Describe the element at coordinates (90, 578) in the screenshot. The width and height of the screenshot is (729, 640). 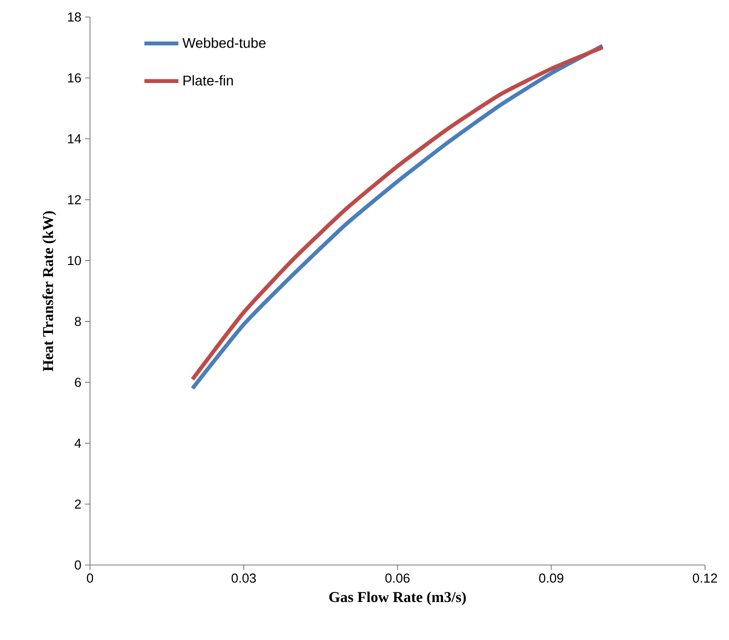
I see `x-tick-label: 0` at that location.